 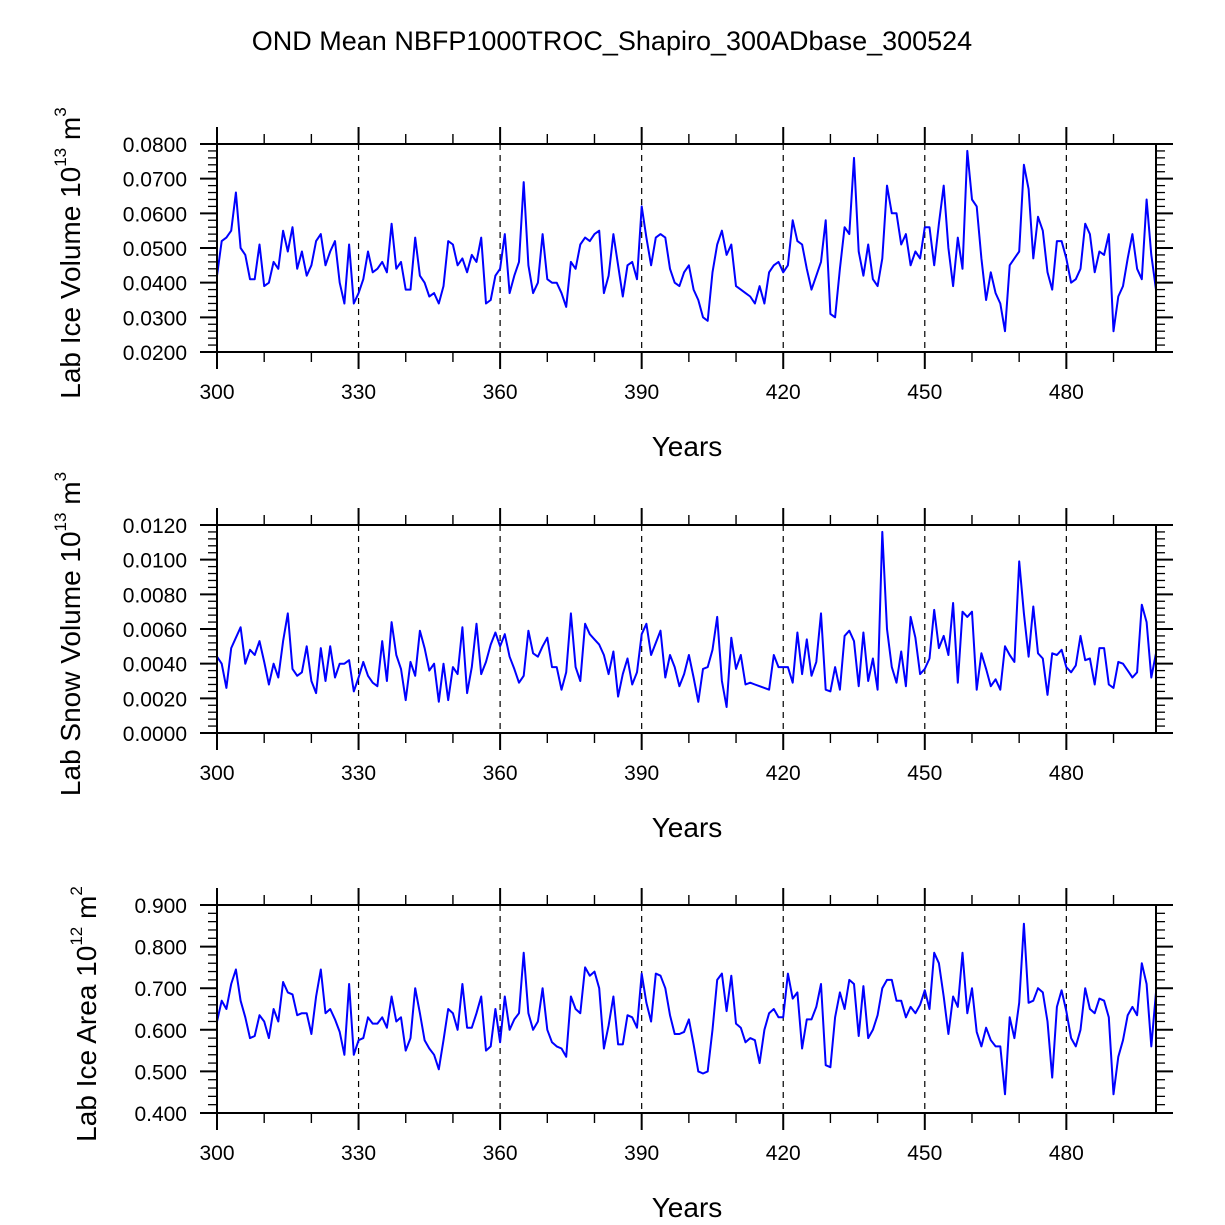 What do you see at coordinates (155, 630) in the screenshot?
I see `y-tick-label: 0.0060` at bounding box center [155, 630].